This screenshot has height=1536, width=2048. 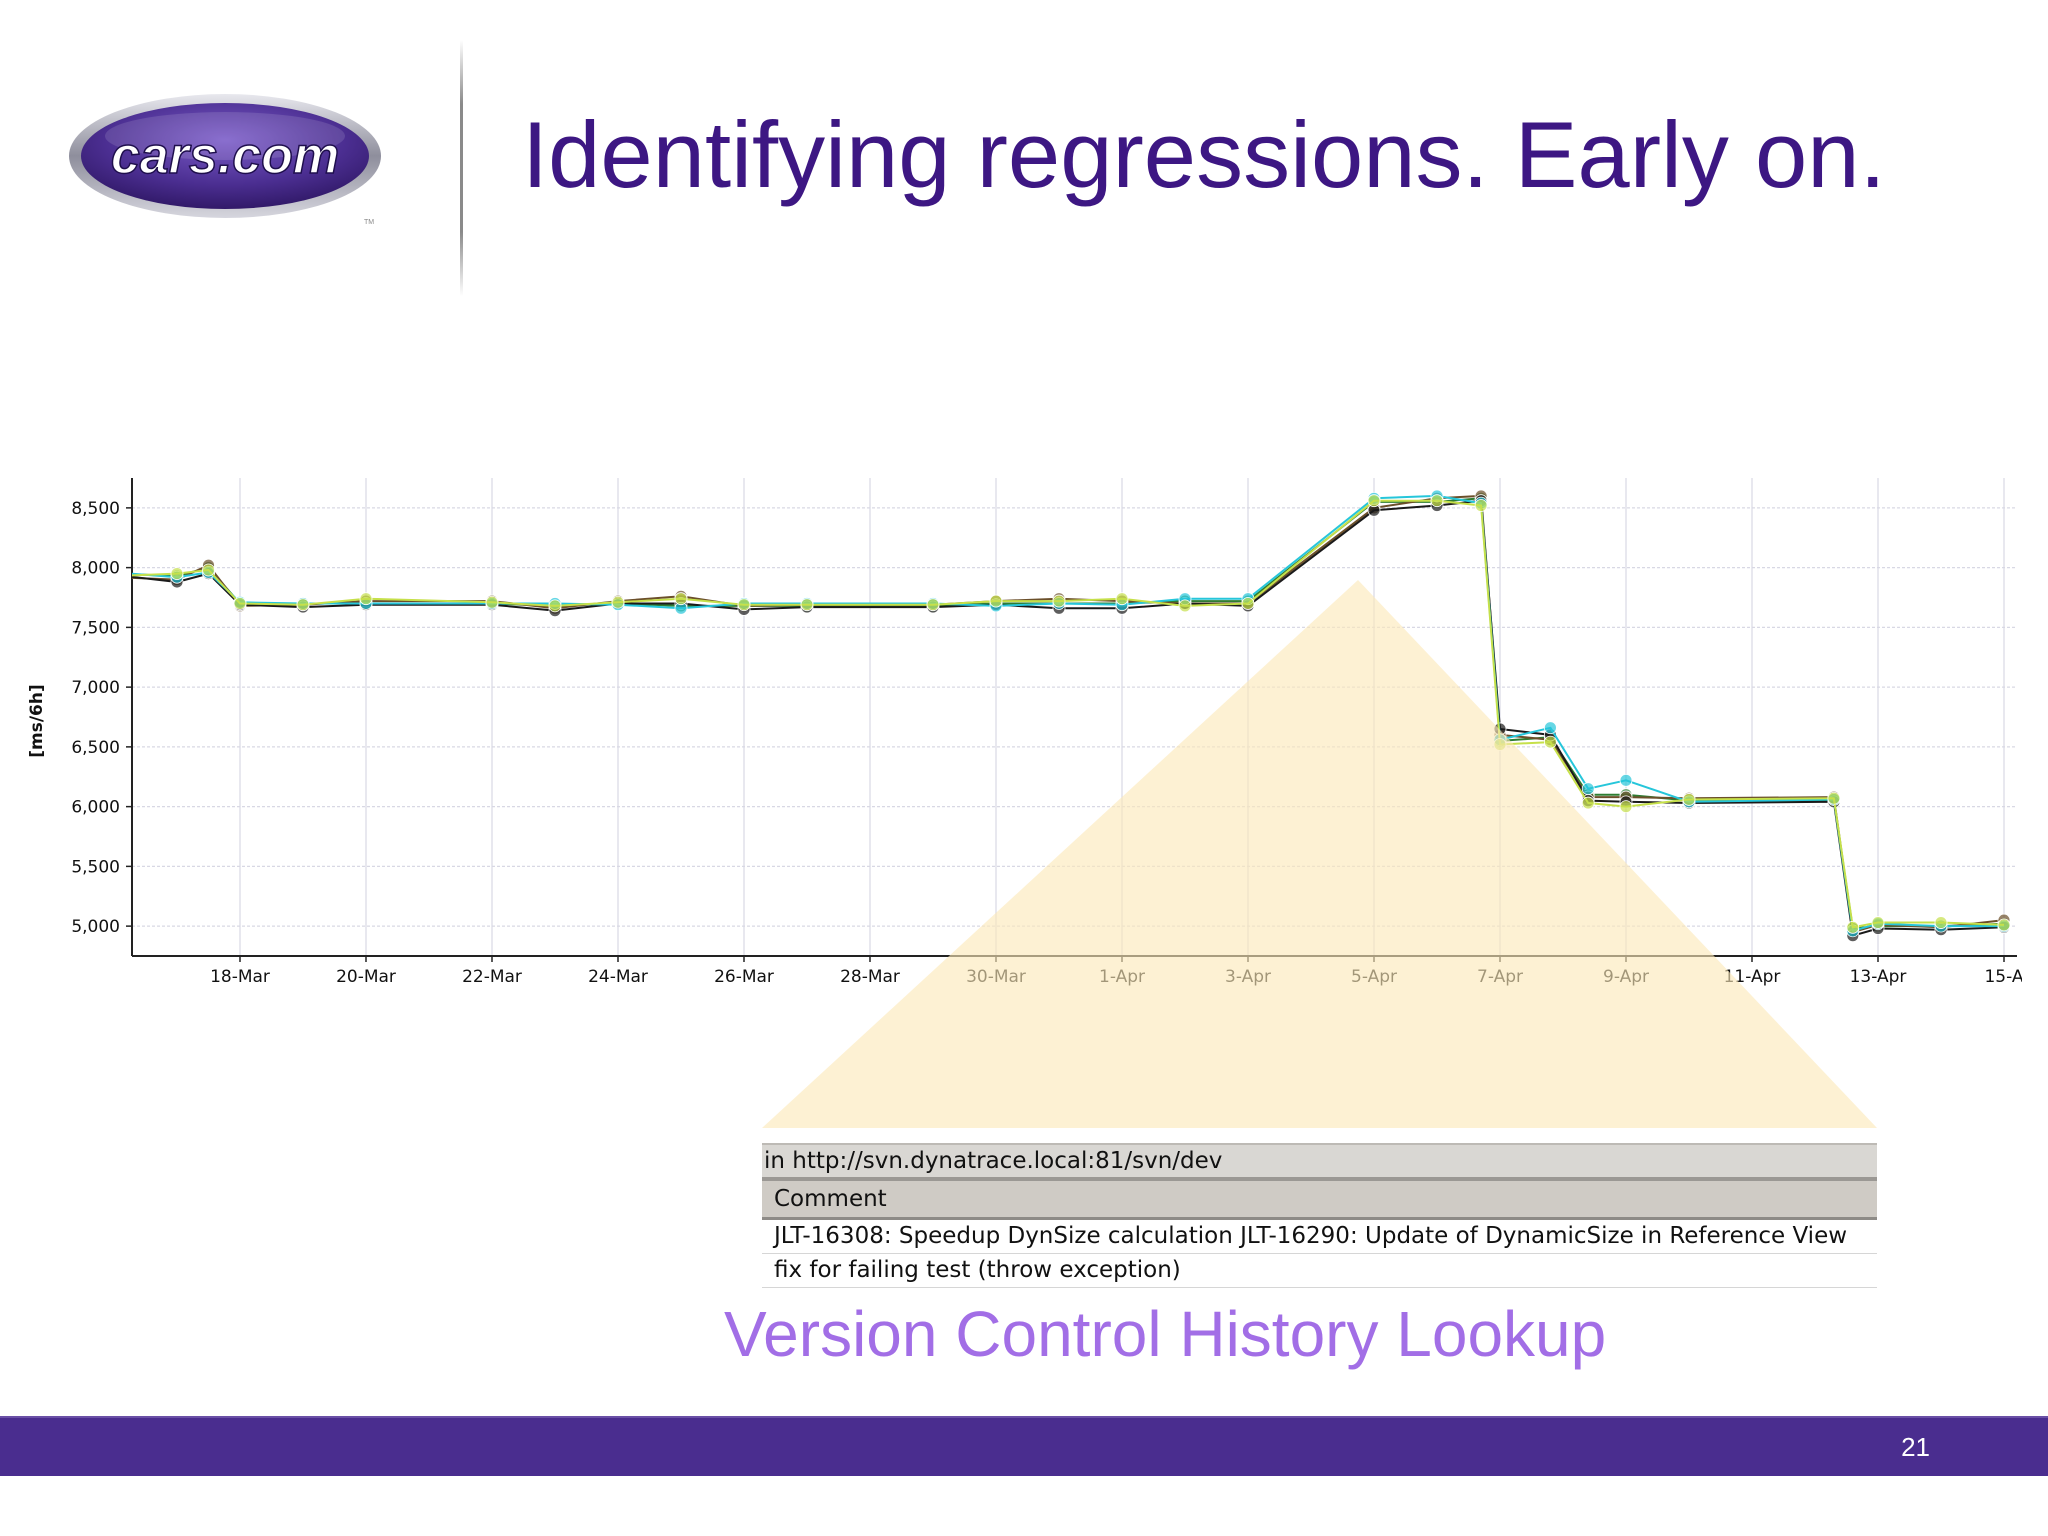 I want to click on x-tick-label: 20-Mar, so click(x=366, y=977).